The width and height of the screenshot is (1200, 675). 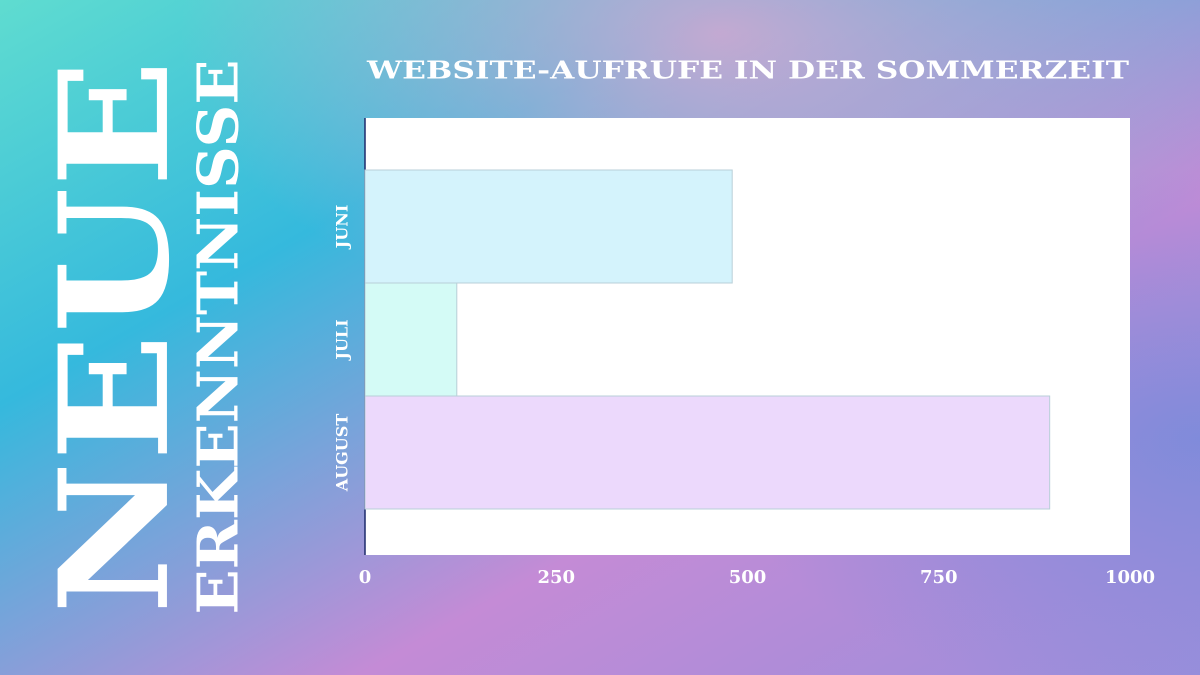 What do you see at coordinates (747, 70) in the screenshot?
I see `chart-title: WEBSITE-AUFRUFE IN DER SOMMERZEIT` at bounding box center [747, 70].